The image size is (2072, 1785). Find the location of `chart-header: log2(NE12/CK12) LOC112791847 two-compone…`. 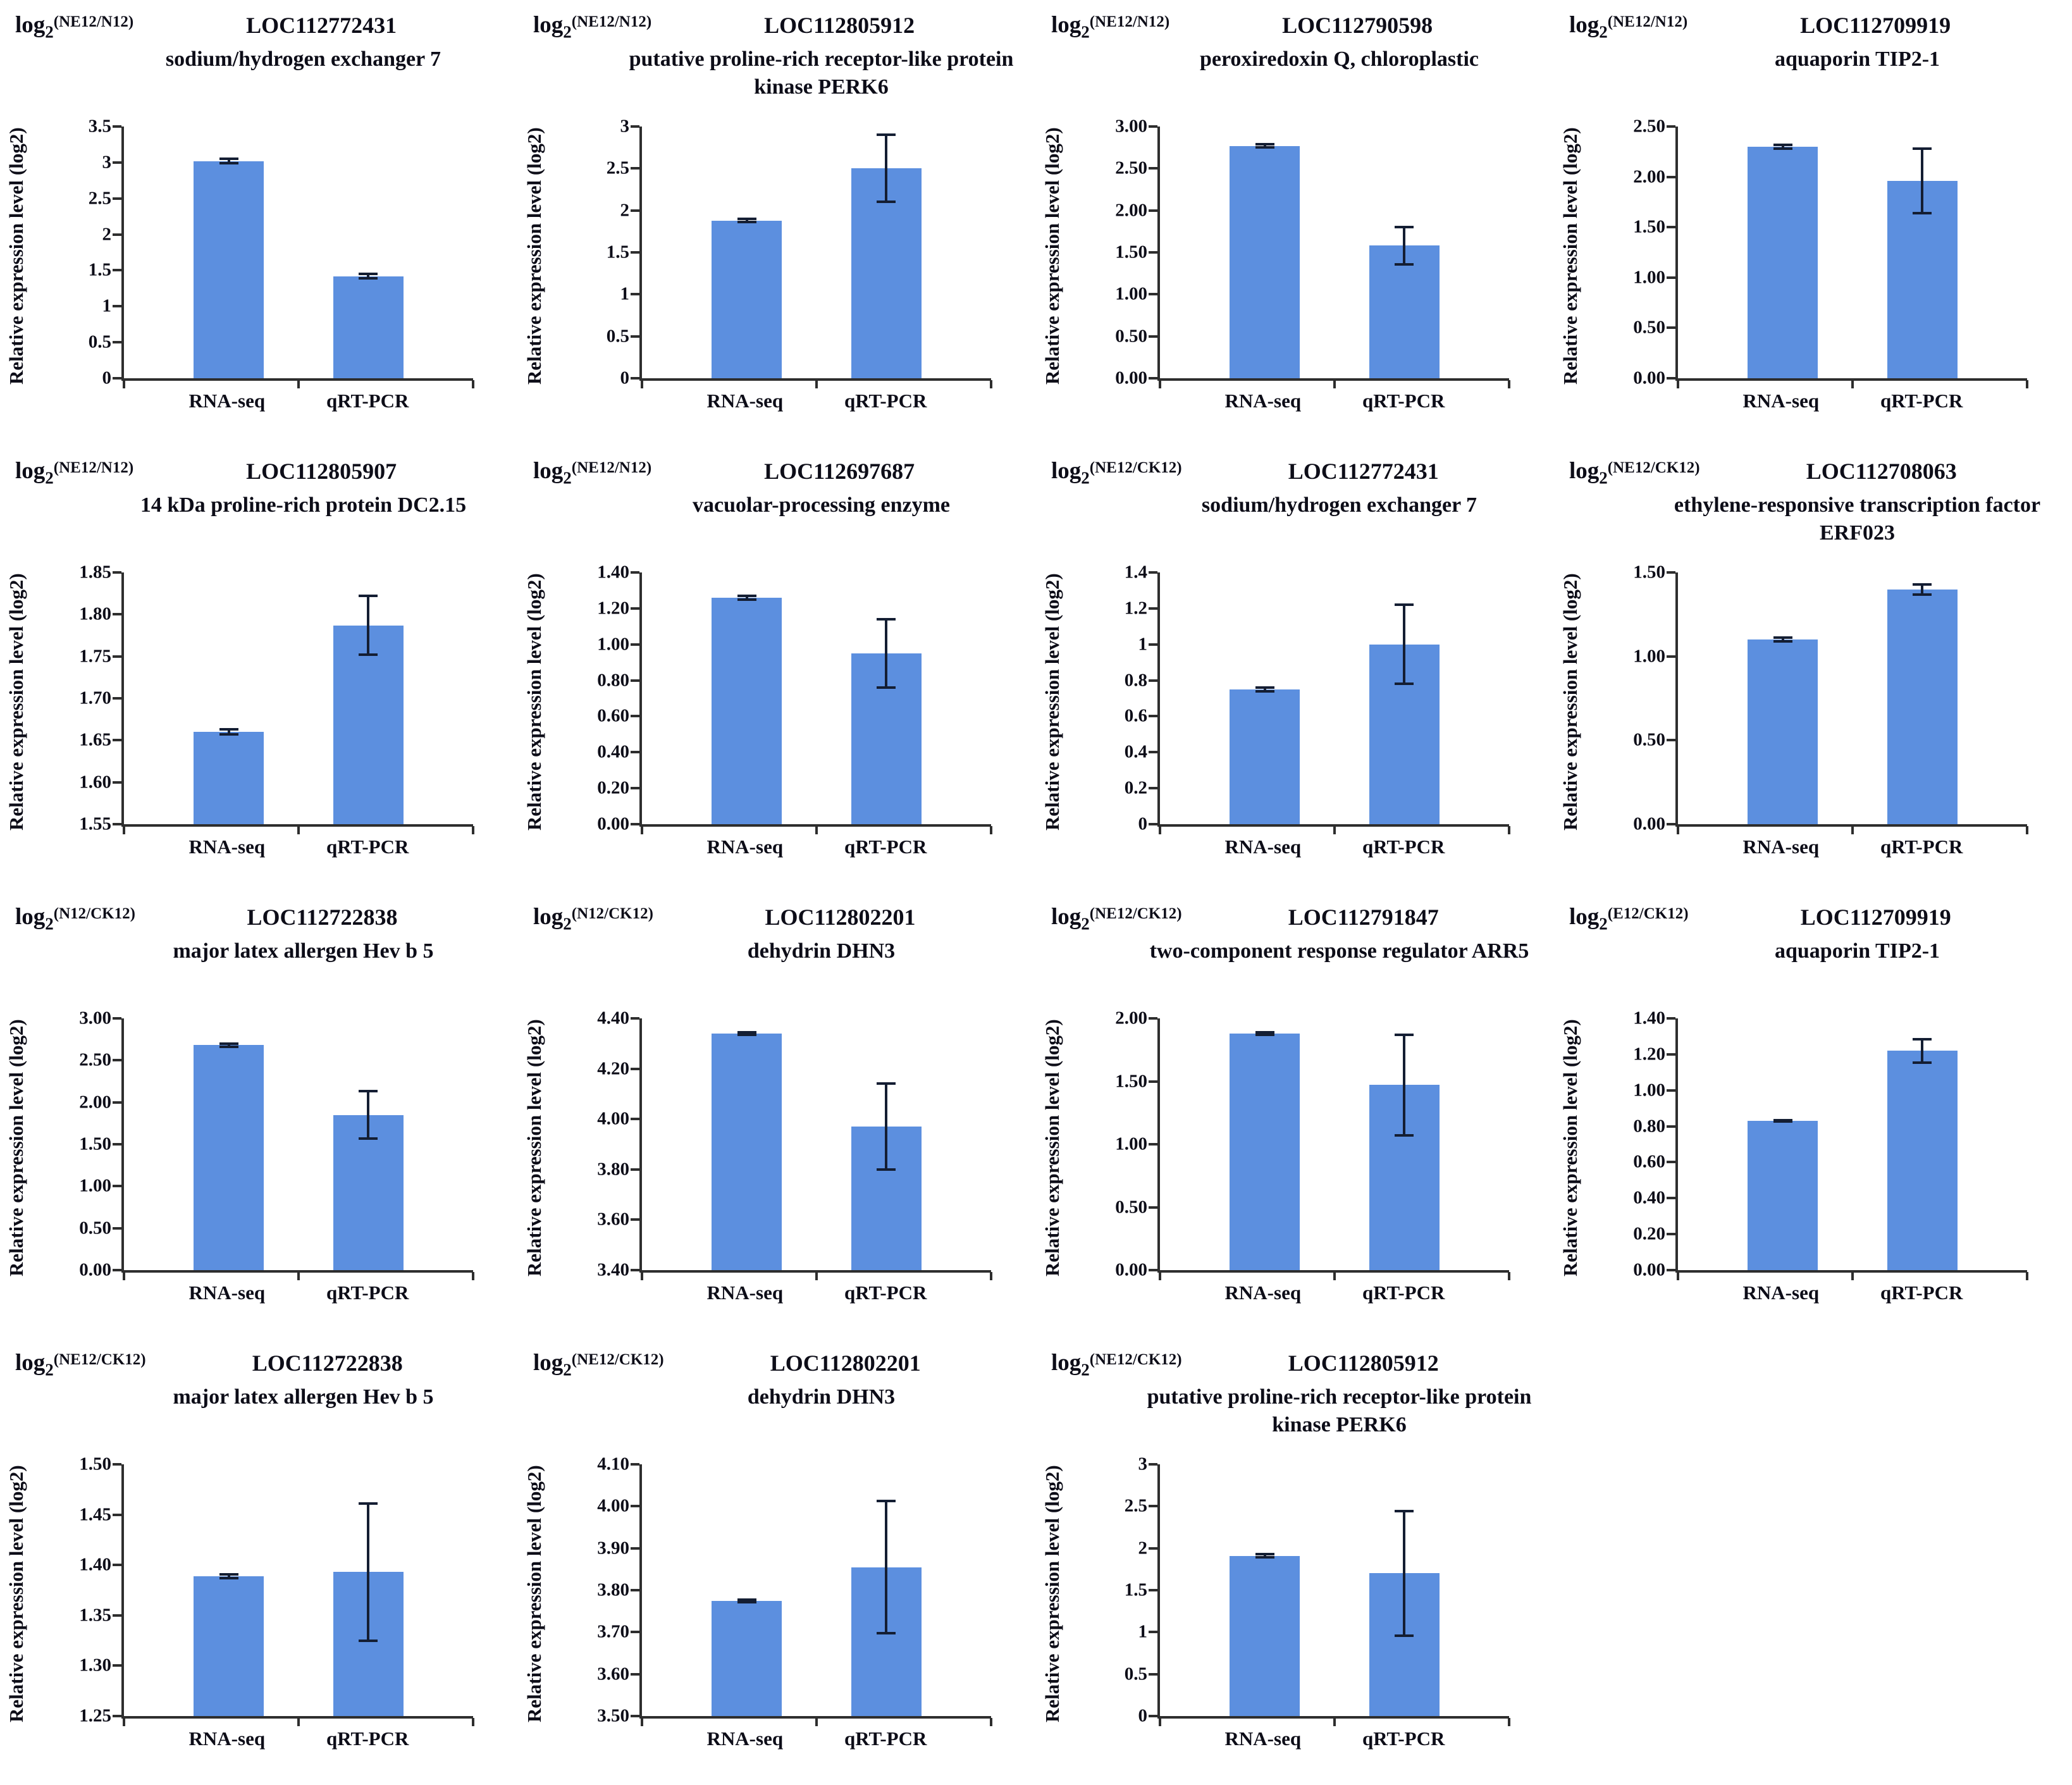

chart-header: log2(NE12/CK12) LOC112791847 two-compone… is located at coordinates (1295, 955).